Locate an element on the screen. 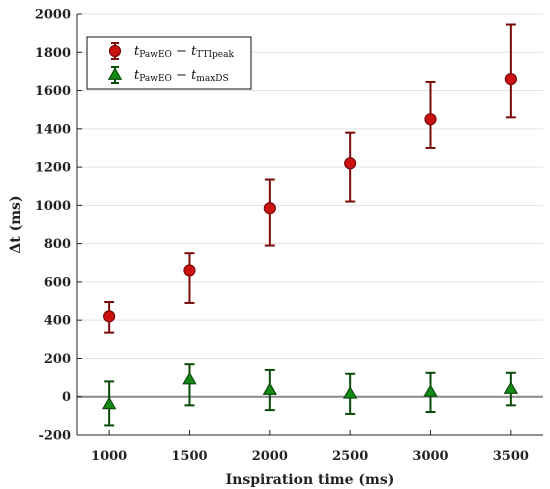  legend: tPawEO − tTTIpeak tPawEO − tmaxDS is located at coordinates (169, 63).